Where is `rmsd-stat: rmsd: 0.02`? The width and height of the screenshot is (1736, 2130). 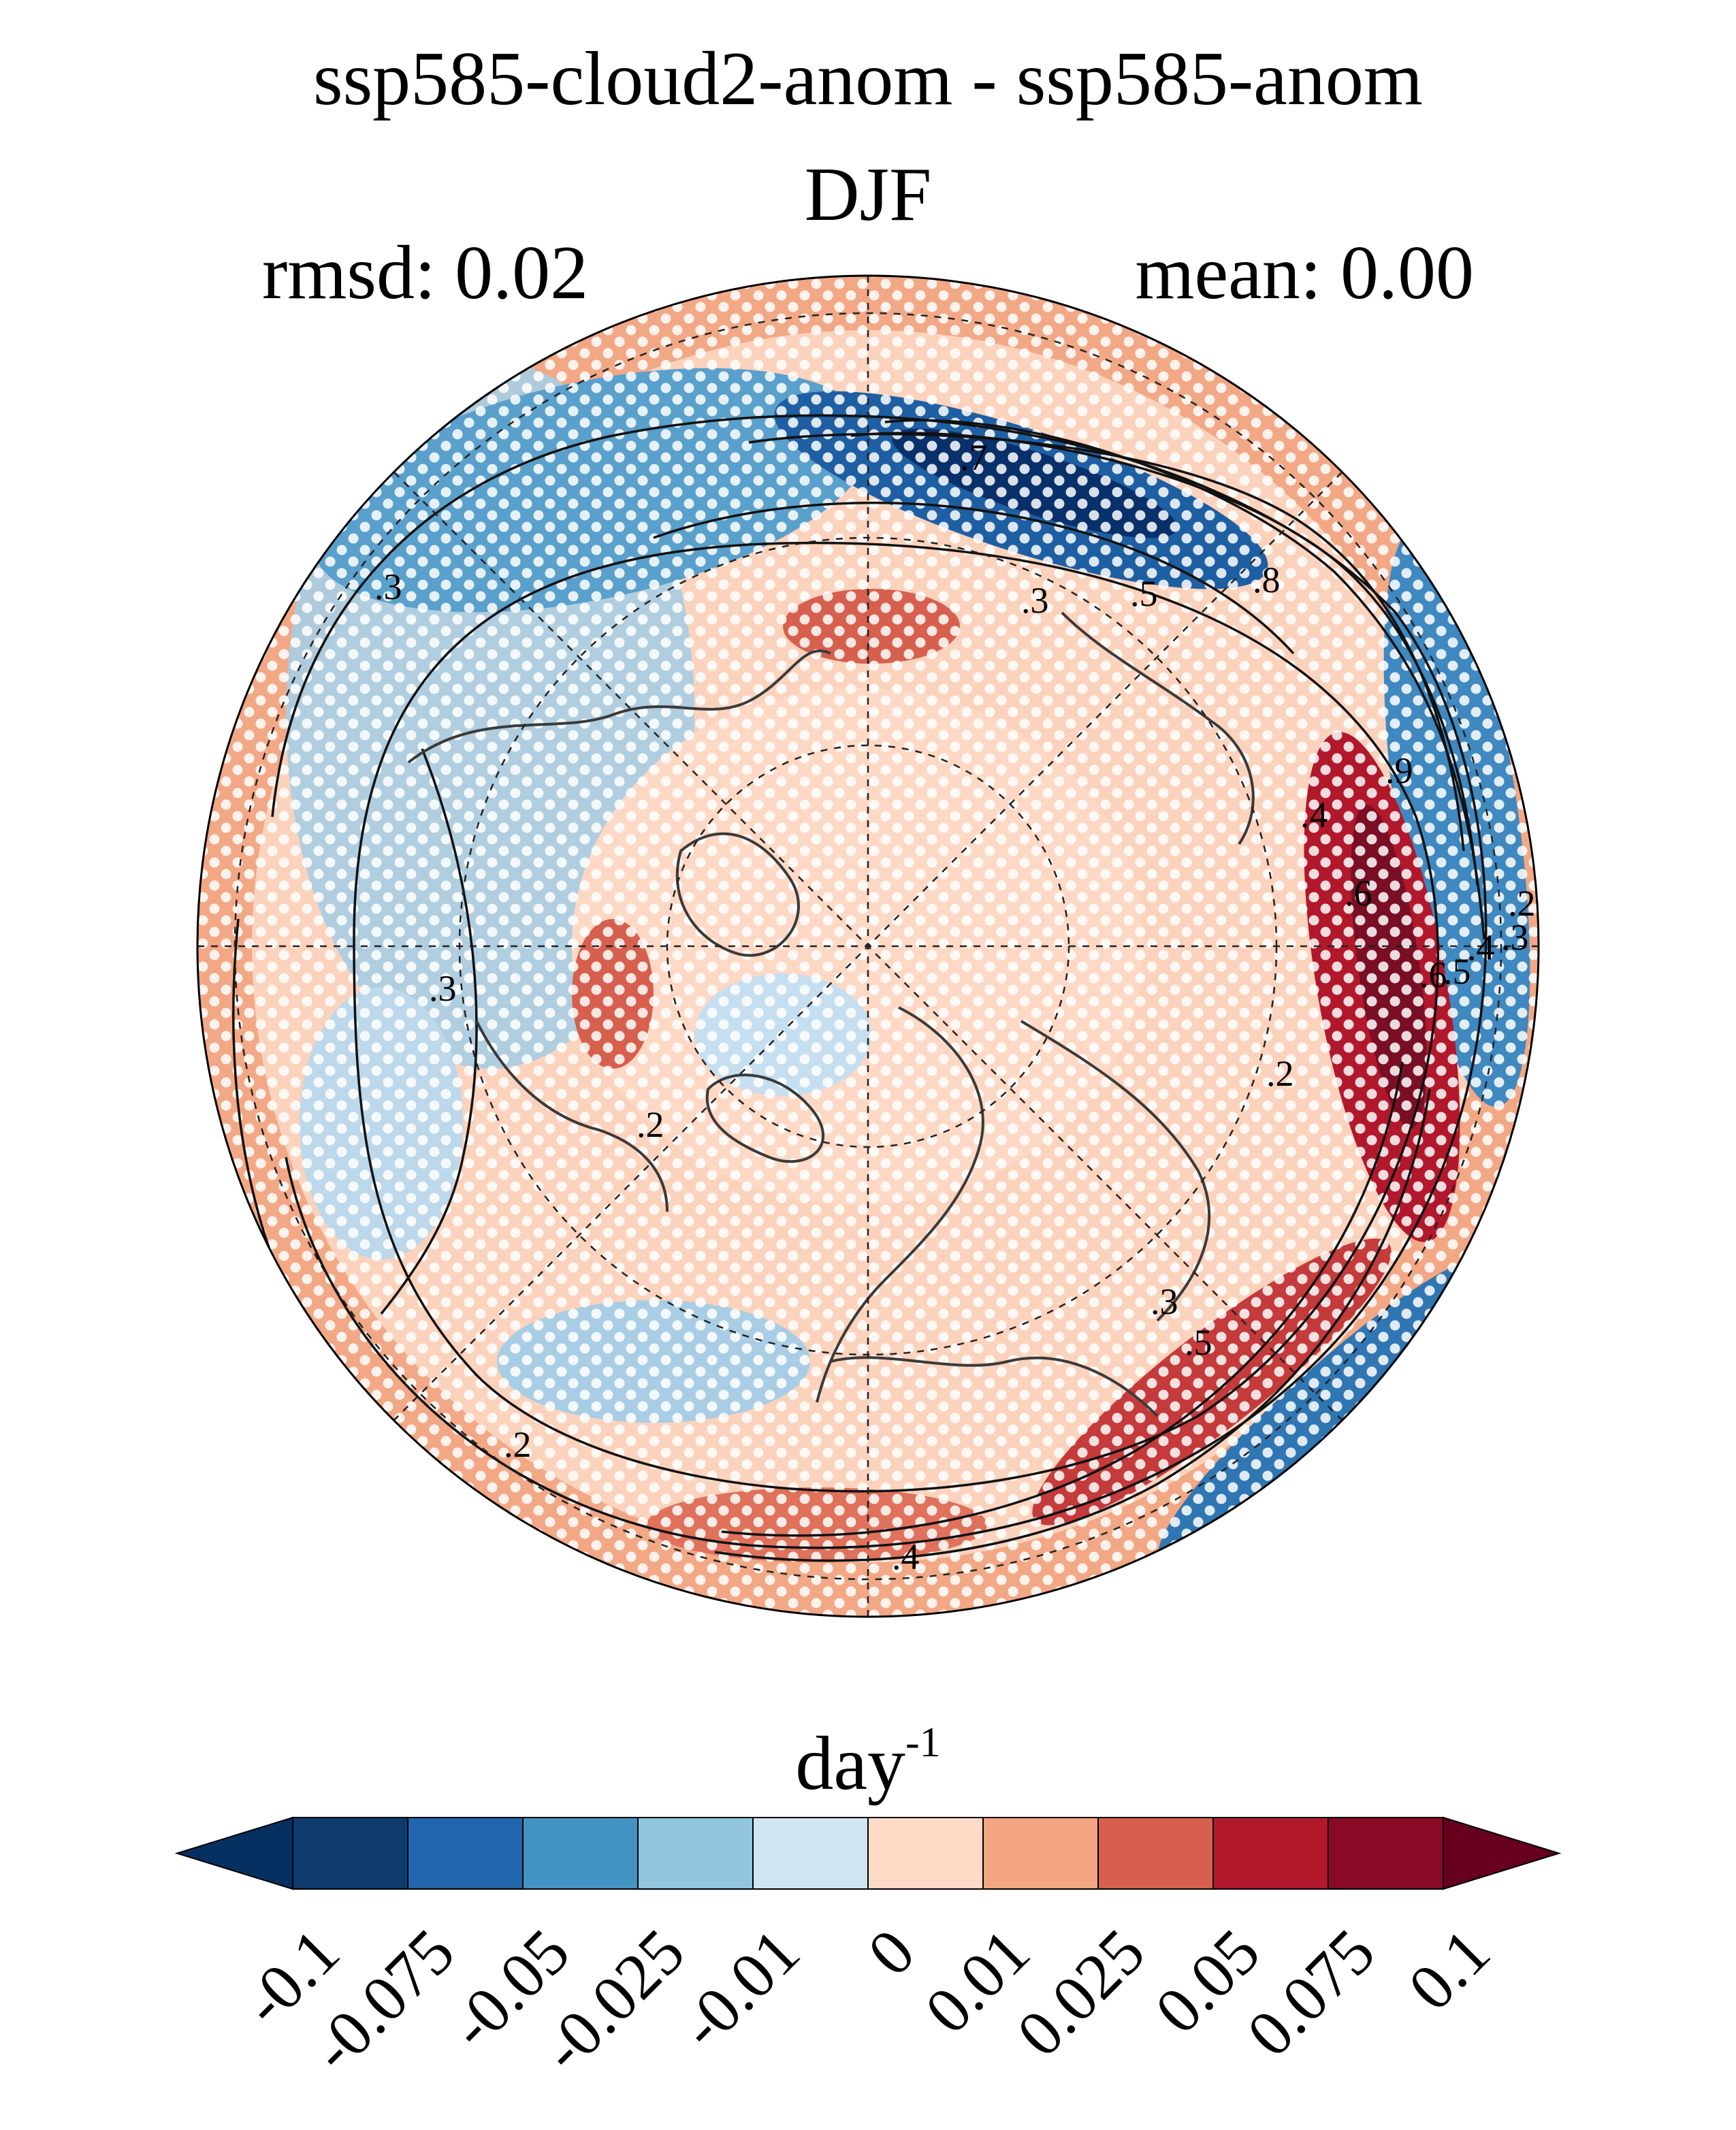
rmsd-stat: rmsd: 0.02 is located at coordinates (425, 273).